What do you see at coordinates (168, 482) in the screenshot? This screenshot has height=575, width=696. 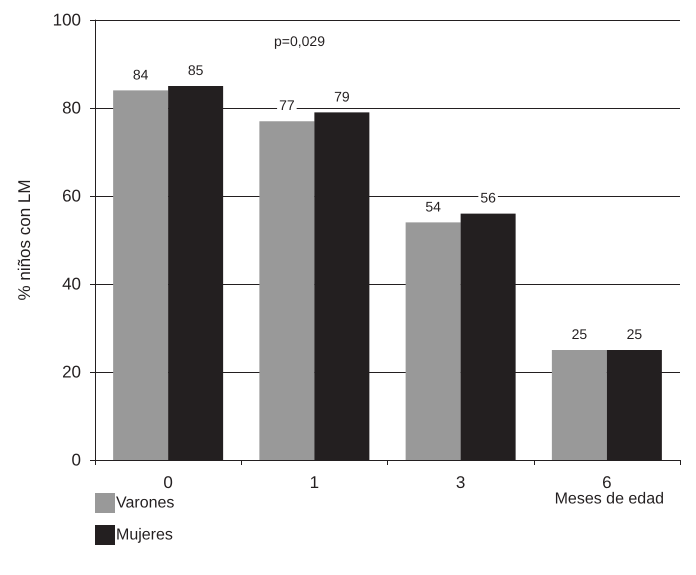 I see `x-tick-label: 0` at bounding box center [168, 482].